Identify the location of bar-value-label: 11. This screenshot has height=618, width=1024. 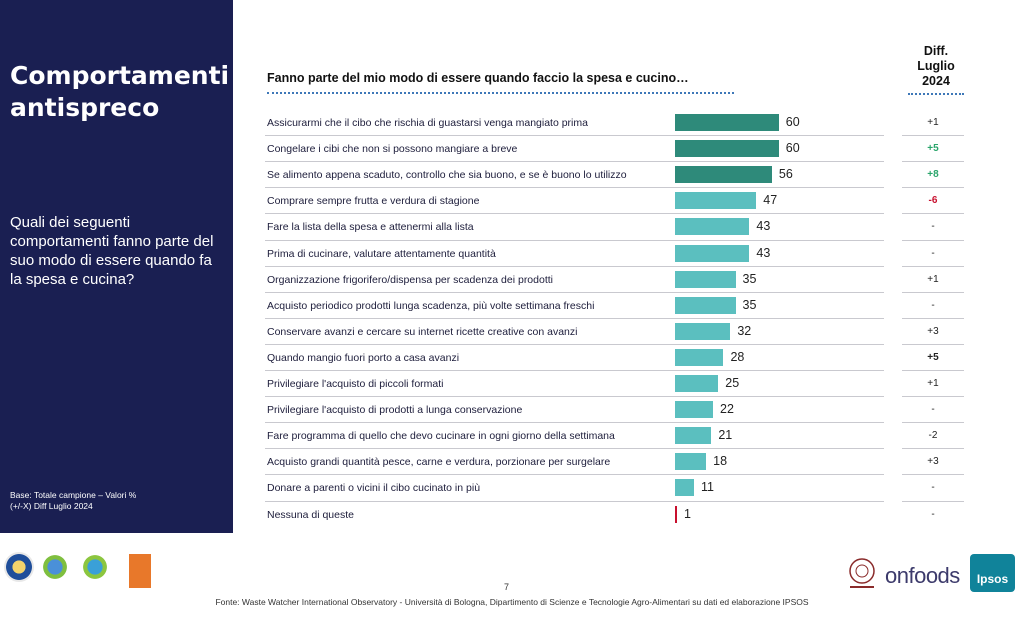
(707, 487).